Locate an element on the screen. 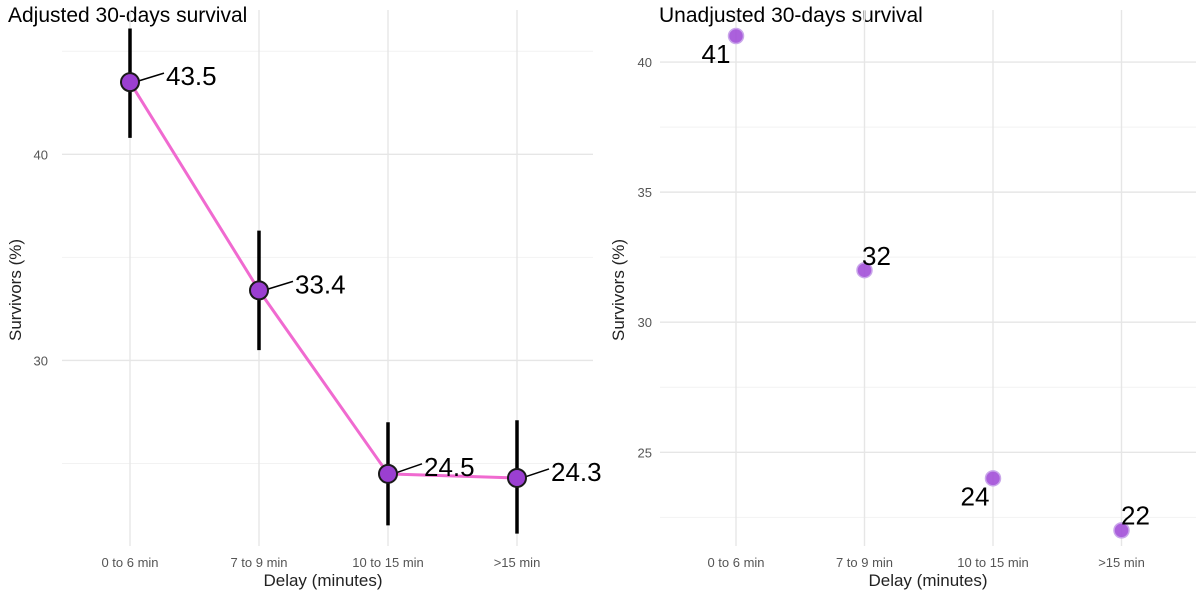 Image resolution: width=1200 pixels, height=593 pixels. y-tick-label: 35 is located at coordinates (645, 192).